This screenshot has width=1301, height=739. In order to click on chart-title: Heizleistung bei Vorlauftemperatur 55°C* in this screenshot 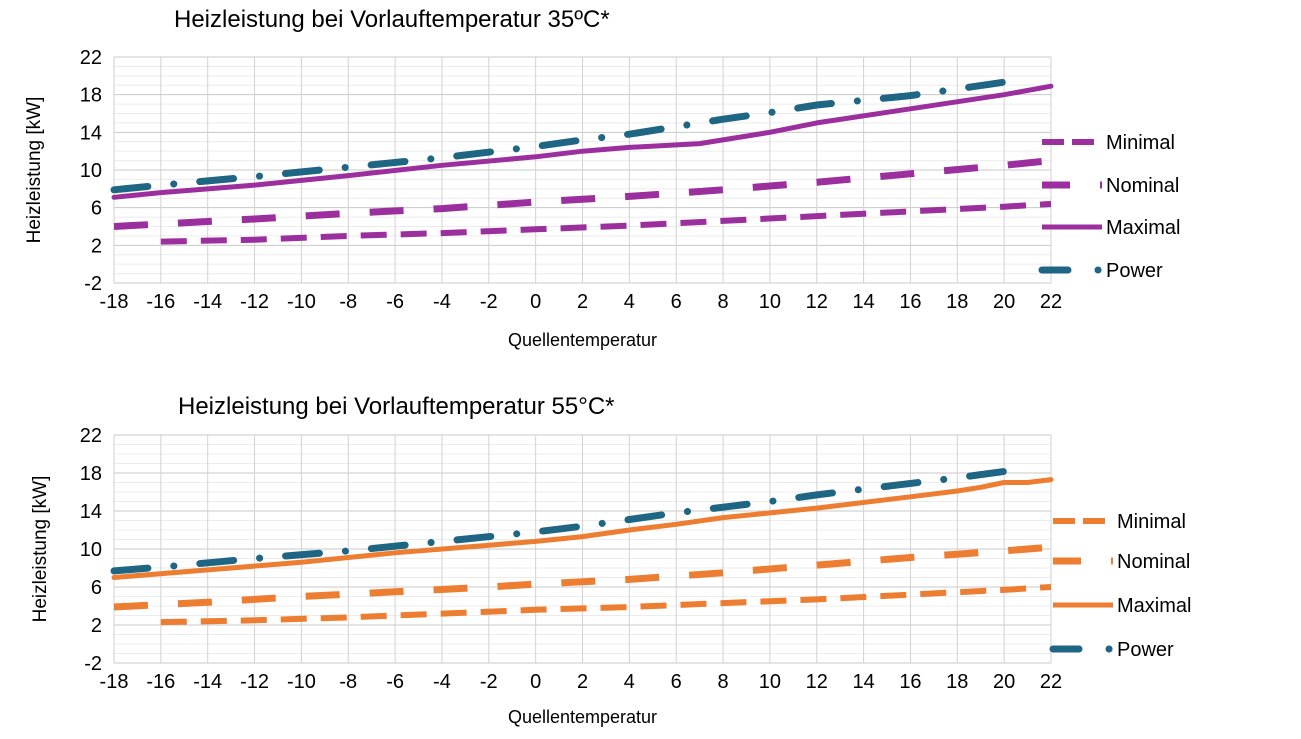, I will do `click(396, 406)`.